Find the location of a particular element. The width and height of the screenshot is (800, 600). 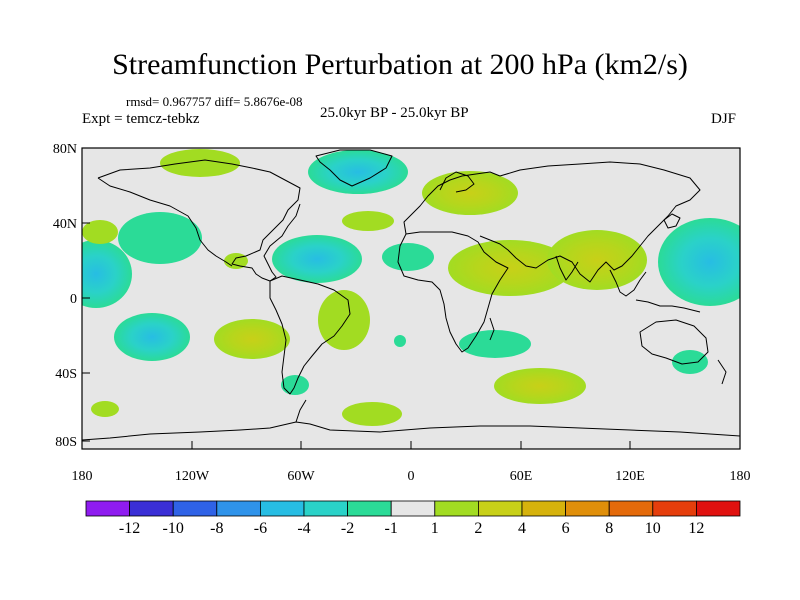

colorbar-label: -1 is located at coordinates (391, 528).